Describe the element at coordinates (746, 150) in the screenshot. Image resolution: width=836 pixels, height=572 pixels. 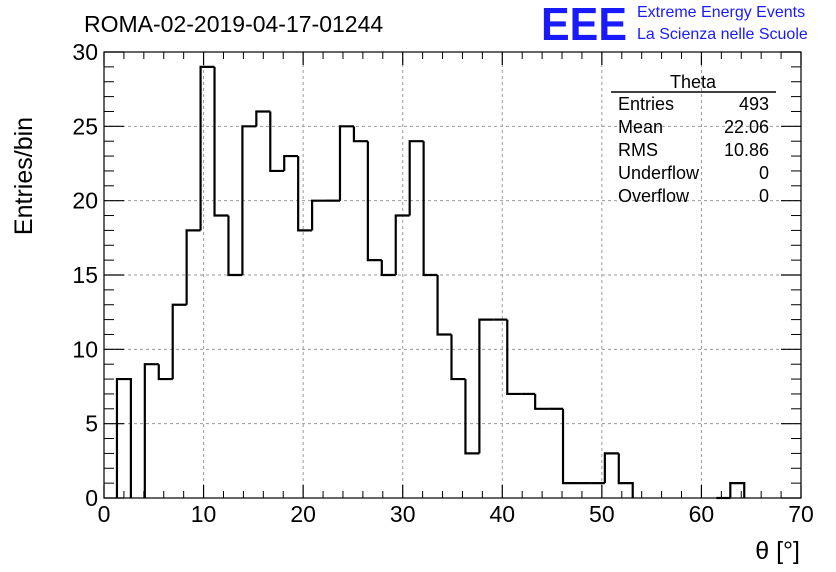
I see `stats-row-value: 10.86` at that location.